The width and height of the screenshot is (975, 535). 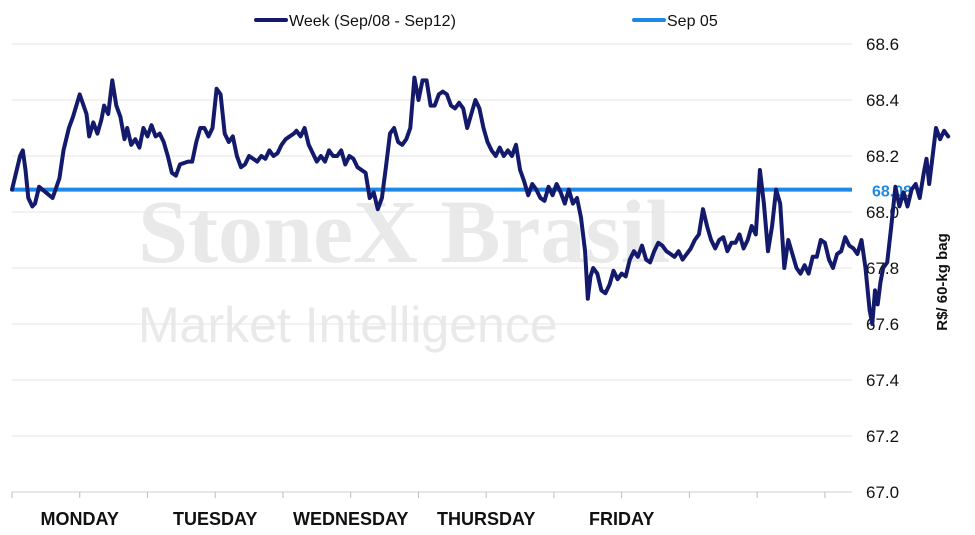 I want to click on legend: Week (Sep/08 - Sep12) Sep 05, so click(x=486, y=21).